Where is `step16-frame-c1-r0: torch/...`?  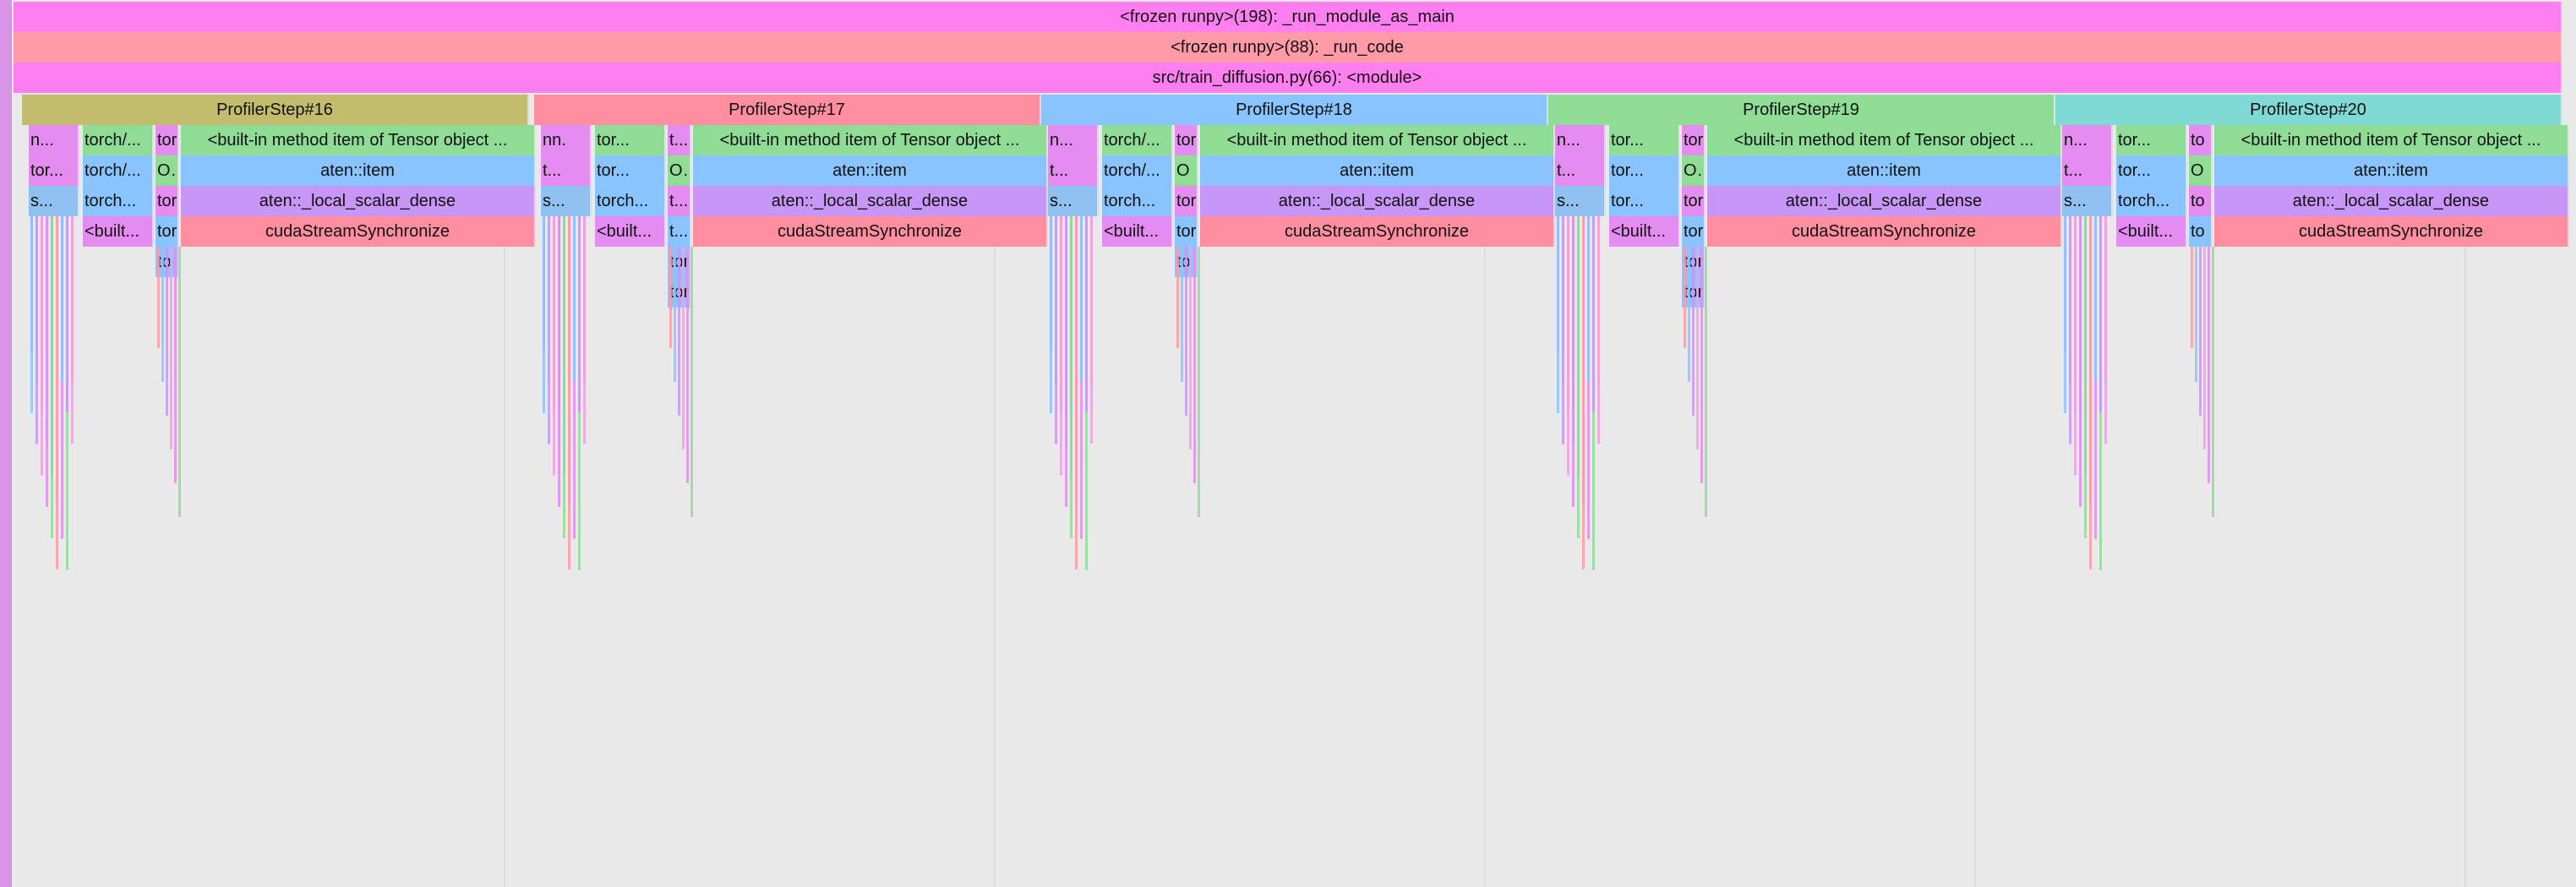
step16-frame-c1-r0: torch/... is located at coordinates (118, 140).